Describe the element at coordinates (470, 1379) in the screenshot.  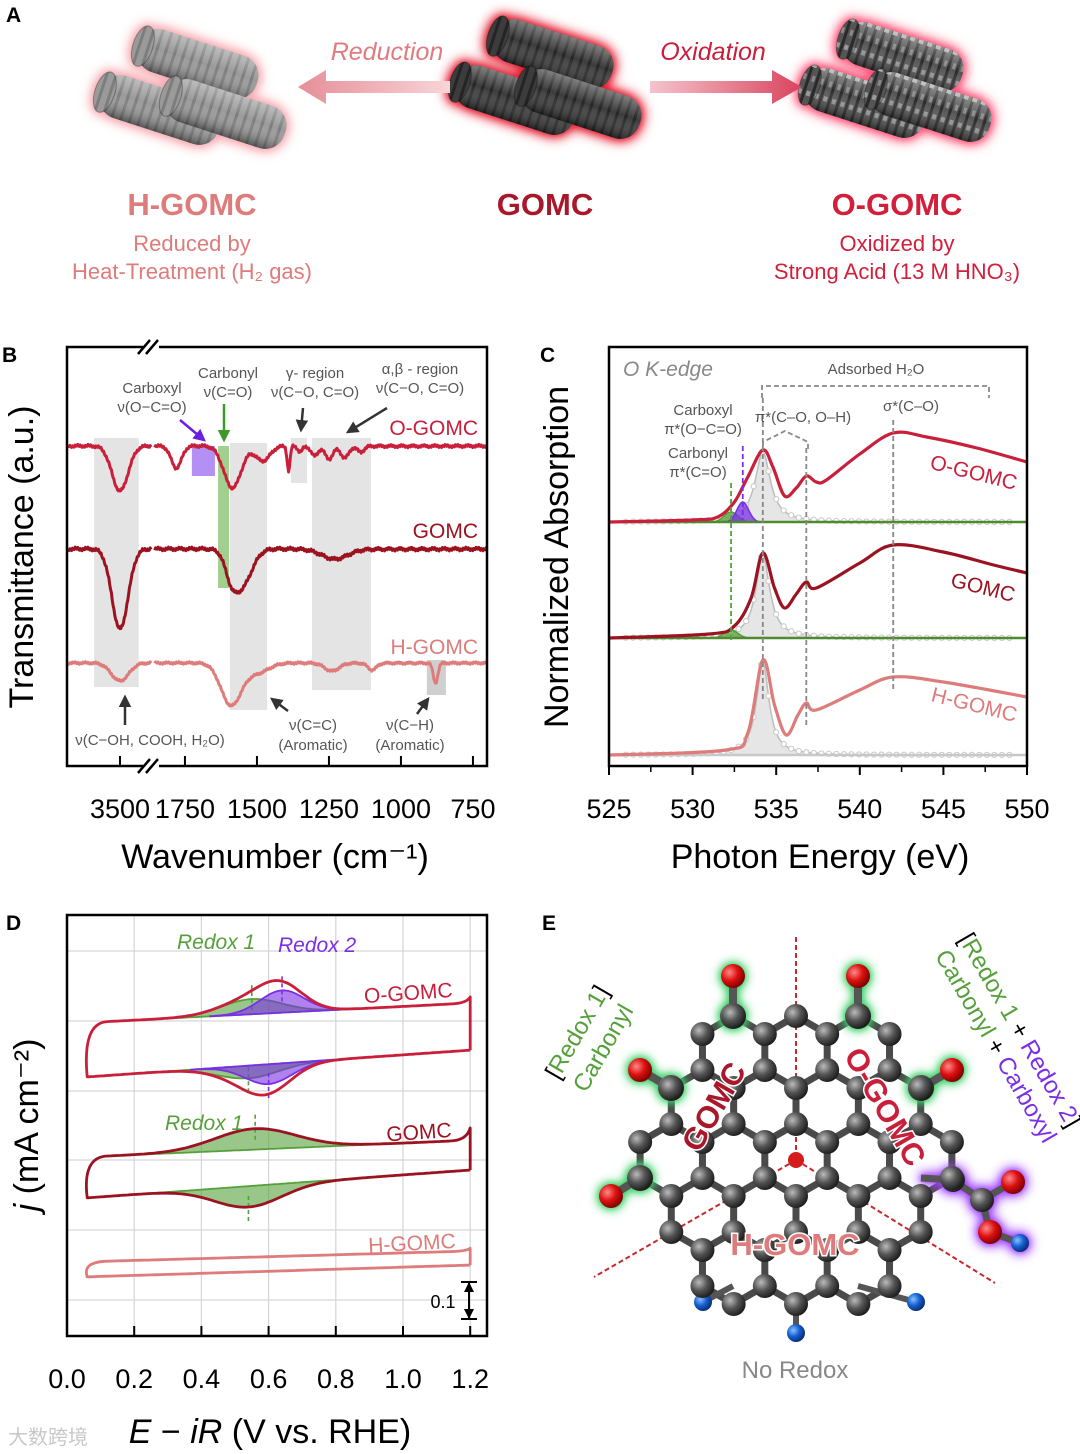
I see `tick-label: 1.2` at that location.